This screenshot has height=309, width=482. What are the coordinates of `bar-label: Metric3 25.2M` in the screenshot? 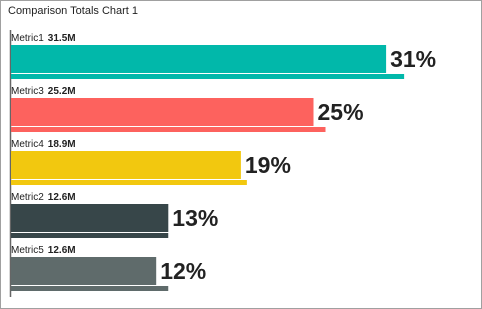 It's located at (43, 91).